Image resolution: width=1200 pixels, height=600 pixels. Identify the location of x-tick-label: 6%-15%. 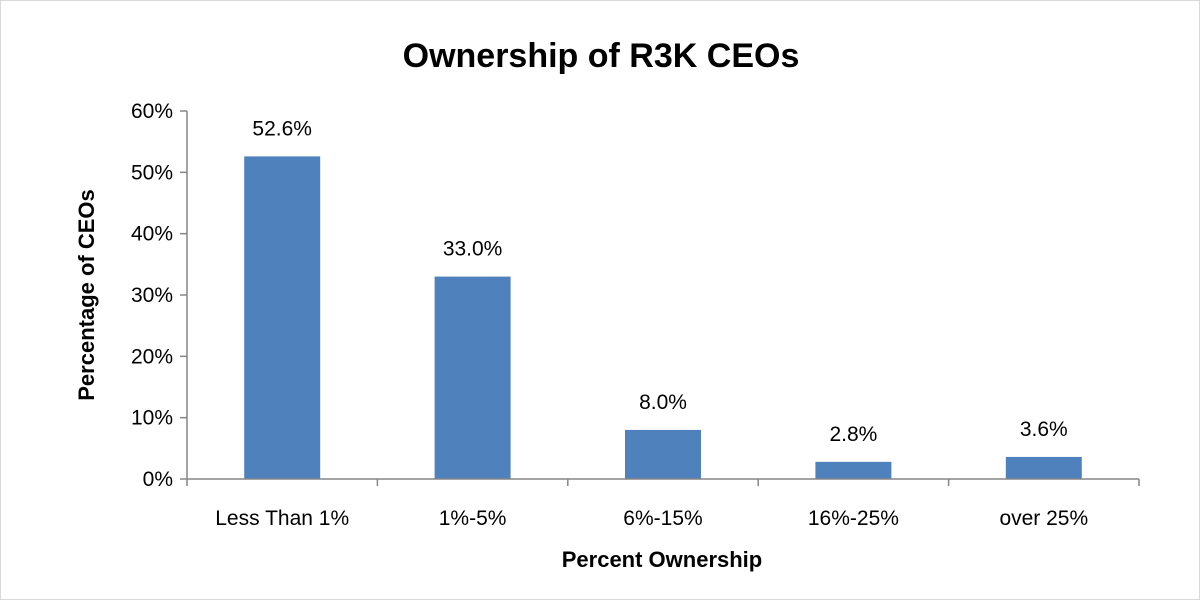
(662, 518).